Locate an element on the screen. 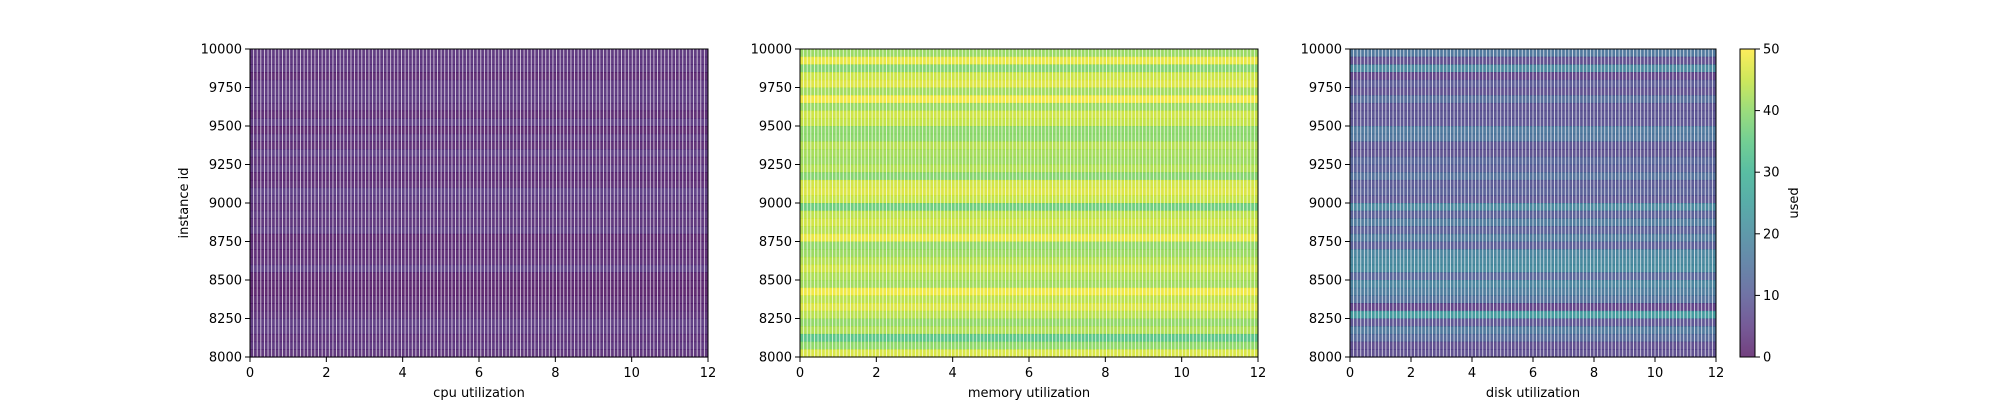 The height and width of the screenshot is (400, 2000). colorbar-tick-label: 40 is located at coordinates (1771, 111).